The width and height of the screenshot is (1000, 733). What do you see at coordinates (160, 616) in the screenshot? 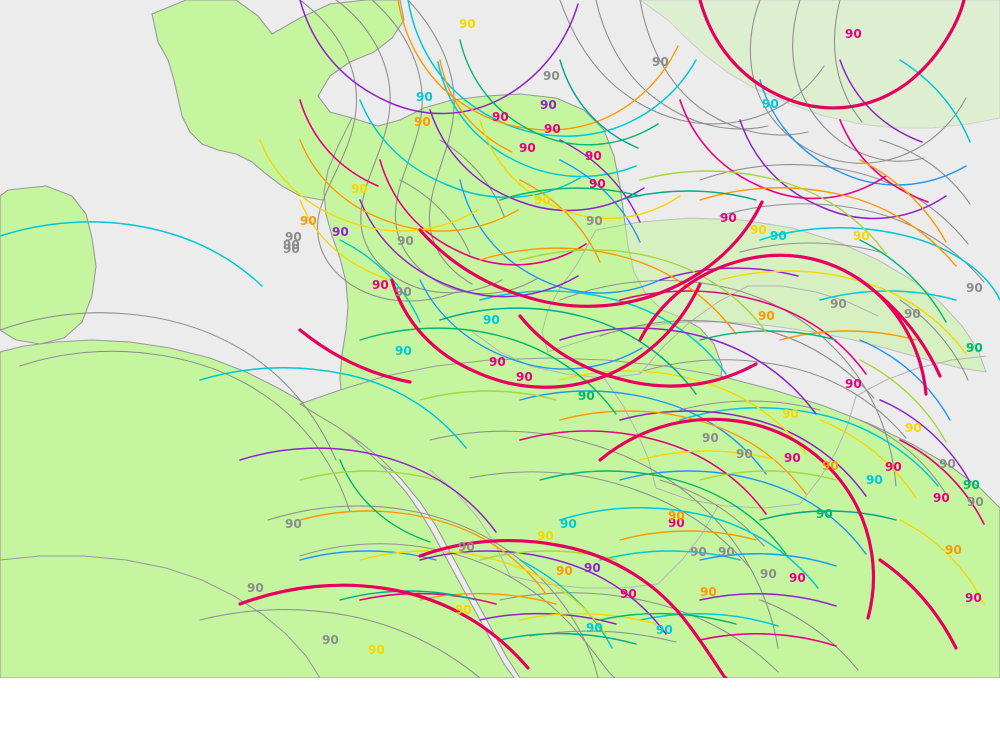
I see `land-iberia-nw` at bounding box center [160, 616].